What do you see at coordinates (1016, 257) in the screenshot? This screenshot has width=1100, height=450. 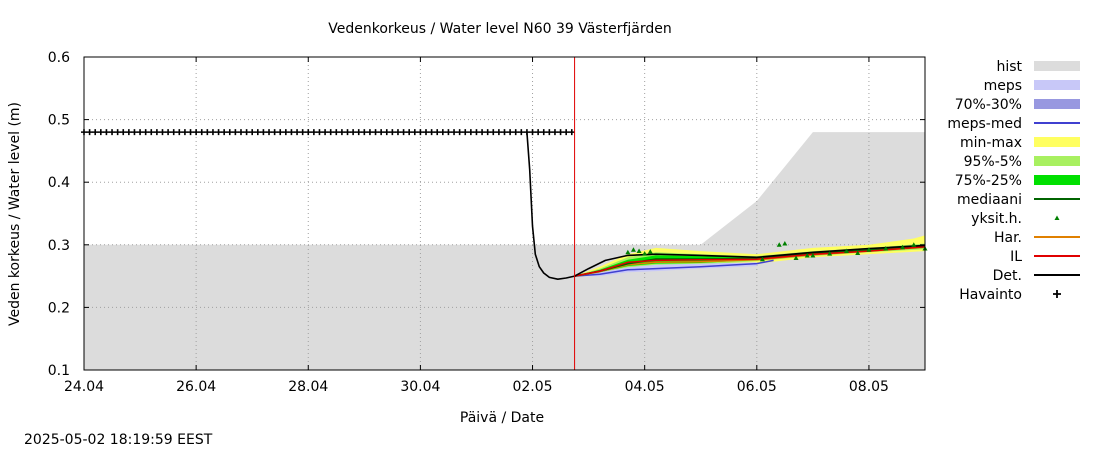 I see `legend-label-il: IL` at bounding box center [1016, 257].